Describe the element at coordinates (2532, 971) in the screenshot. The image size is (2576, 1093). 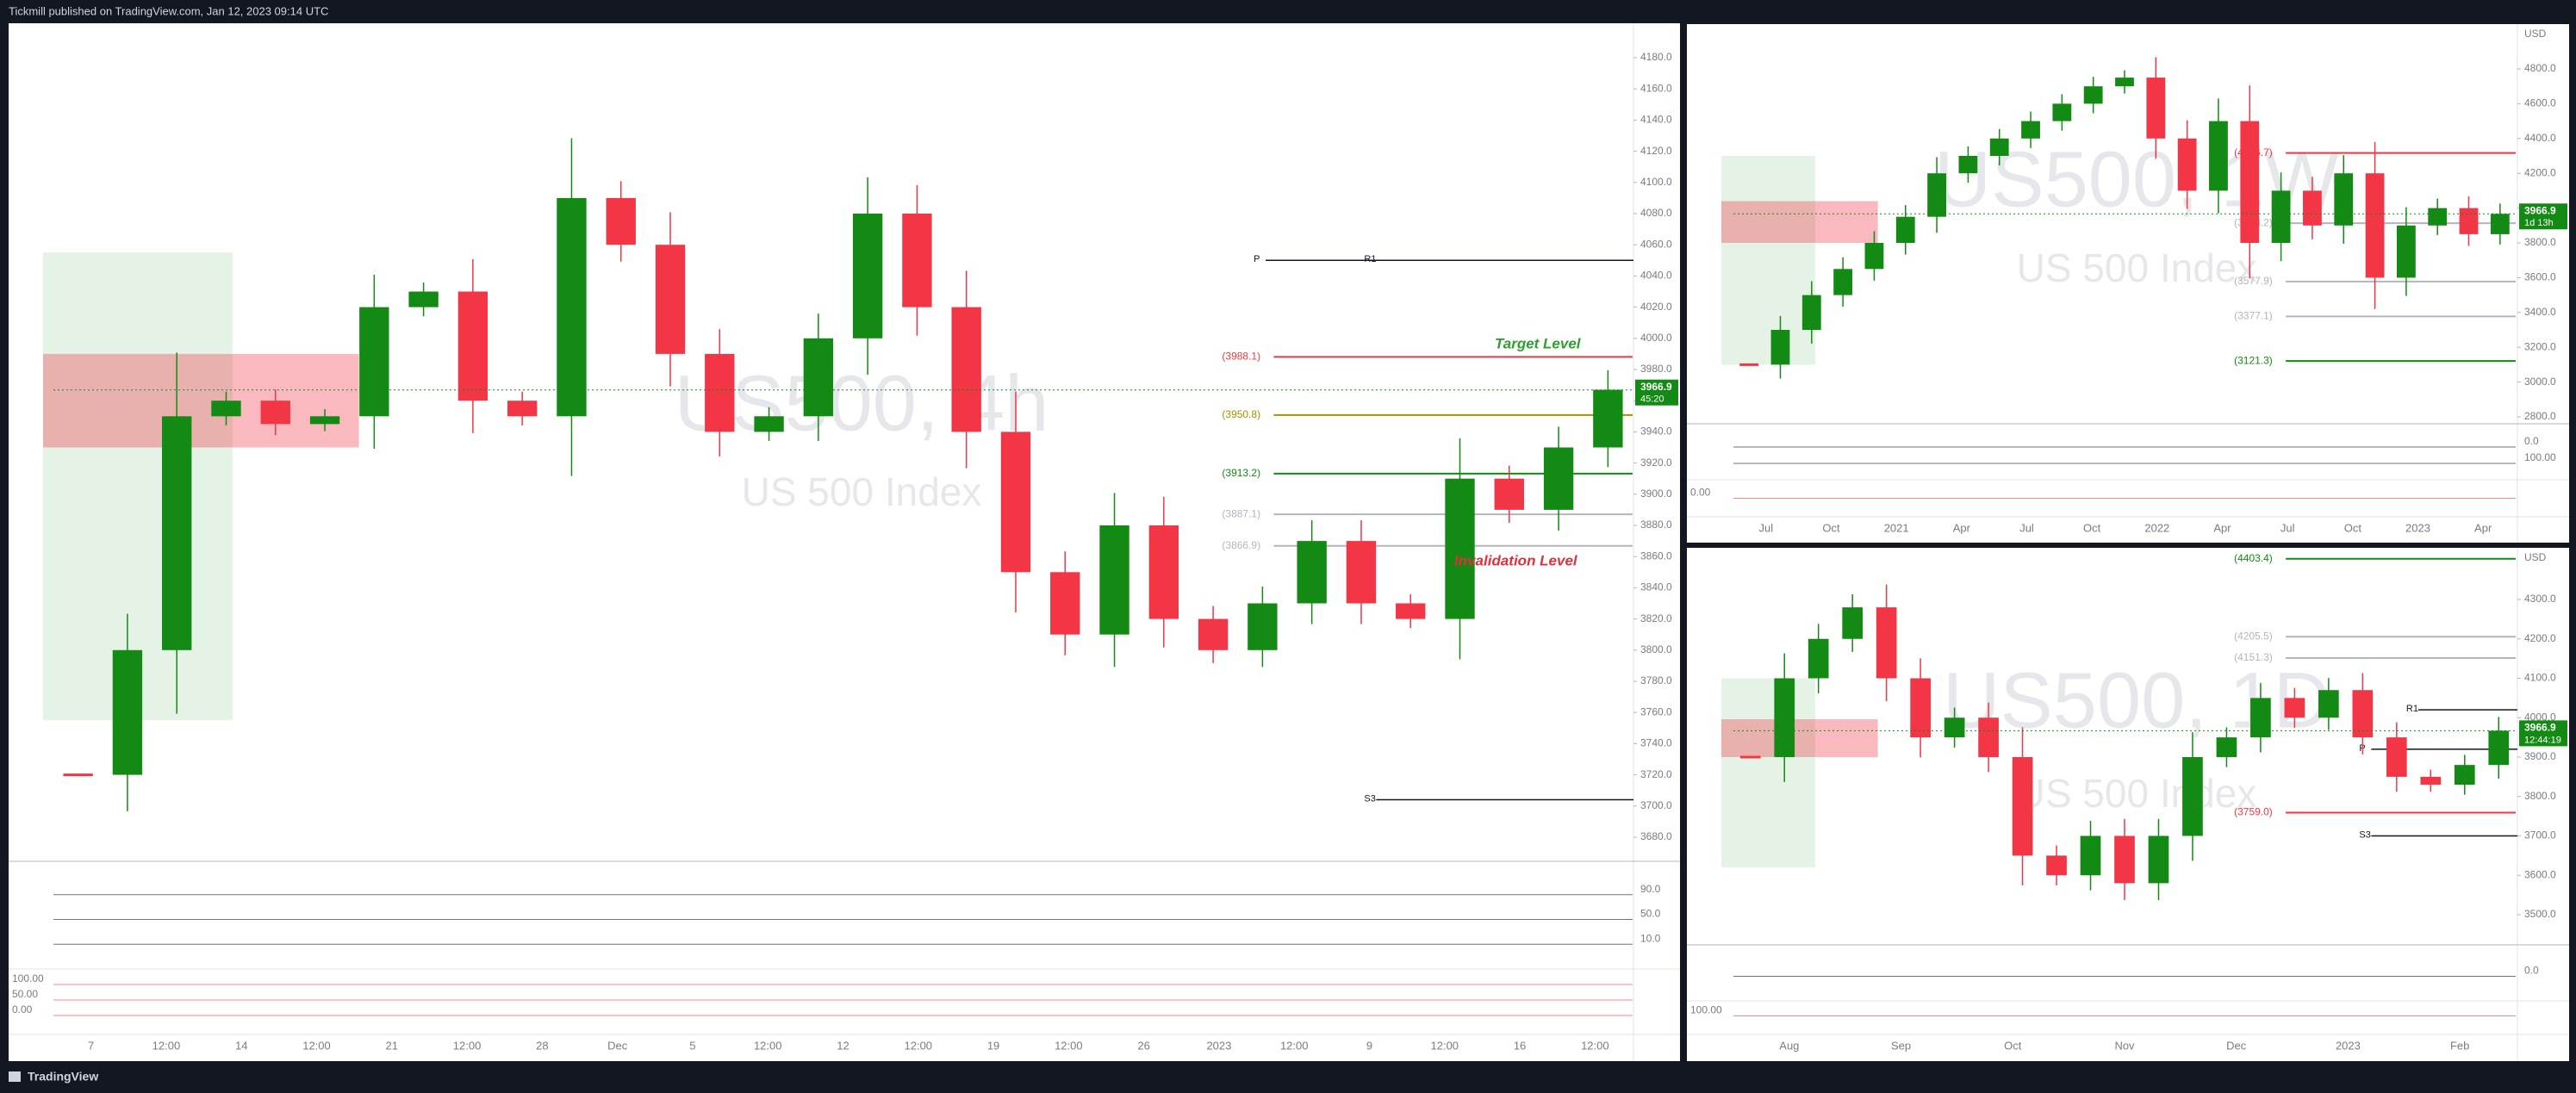
I see `indicator-label: 0.0` at that location.